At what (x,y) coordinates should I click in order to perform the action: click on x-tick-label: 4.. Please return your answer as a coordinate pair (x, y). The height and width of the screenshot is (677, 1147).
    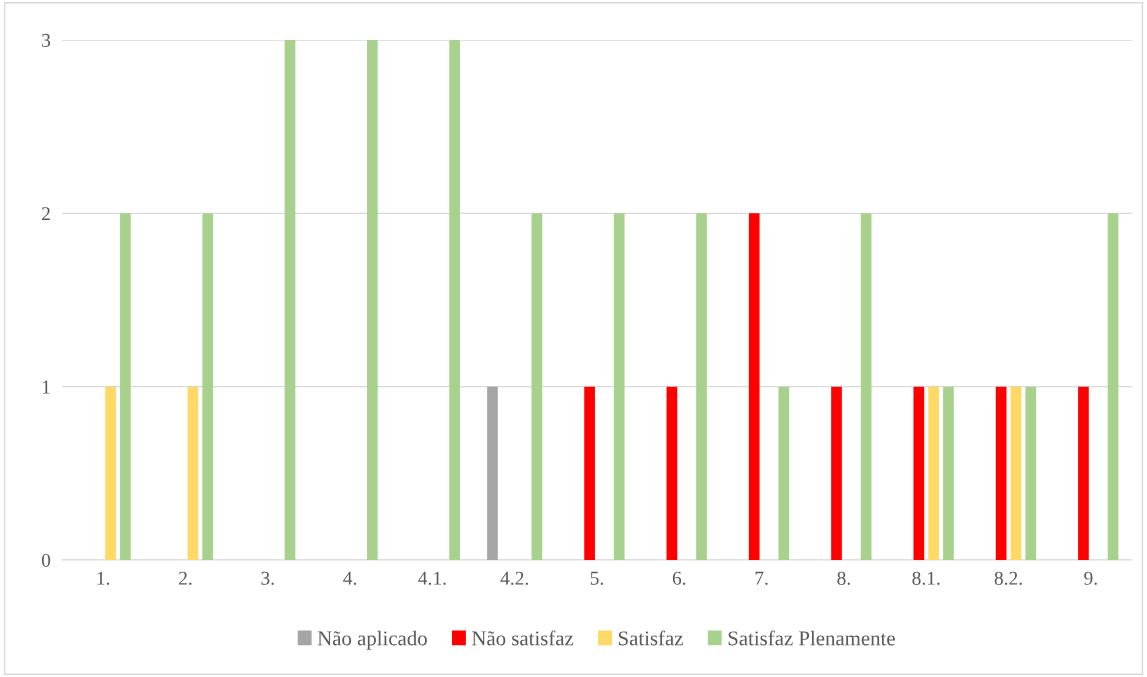
    Looking at the image, I should click on (350, 578).